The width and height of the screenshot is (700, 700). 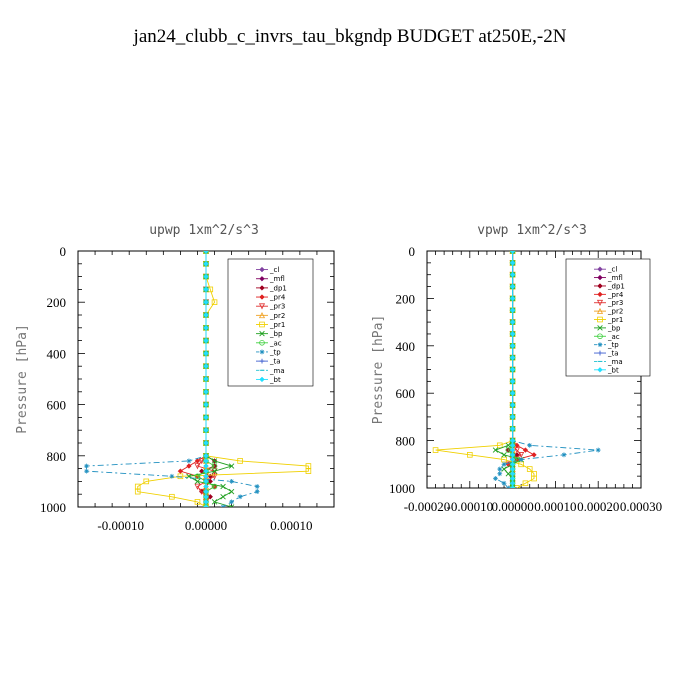 I want to click on legend-label: _bt, so click(x=613, y=370).